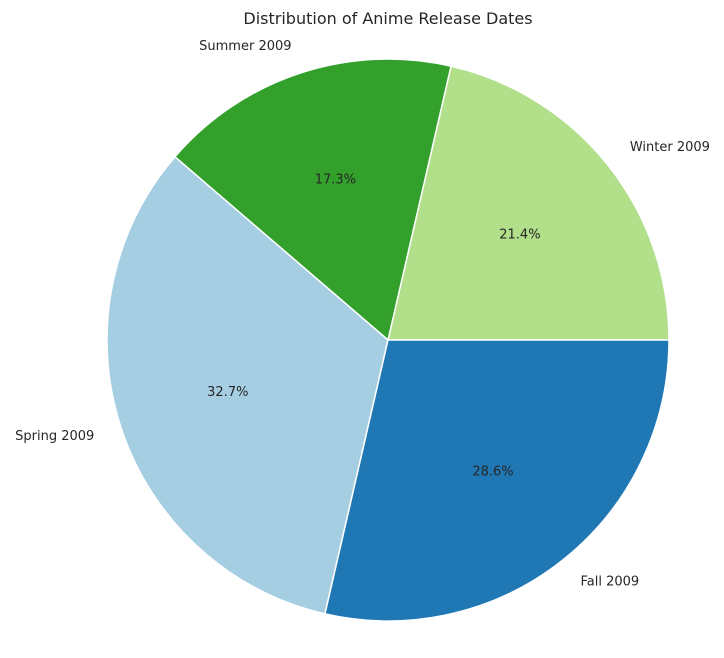  I want to click on slice-percent-fall-2009: 28.6%, so click(492, 471).